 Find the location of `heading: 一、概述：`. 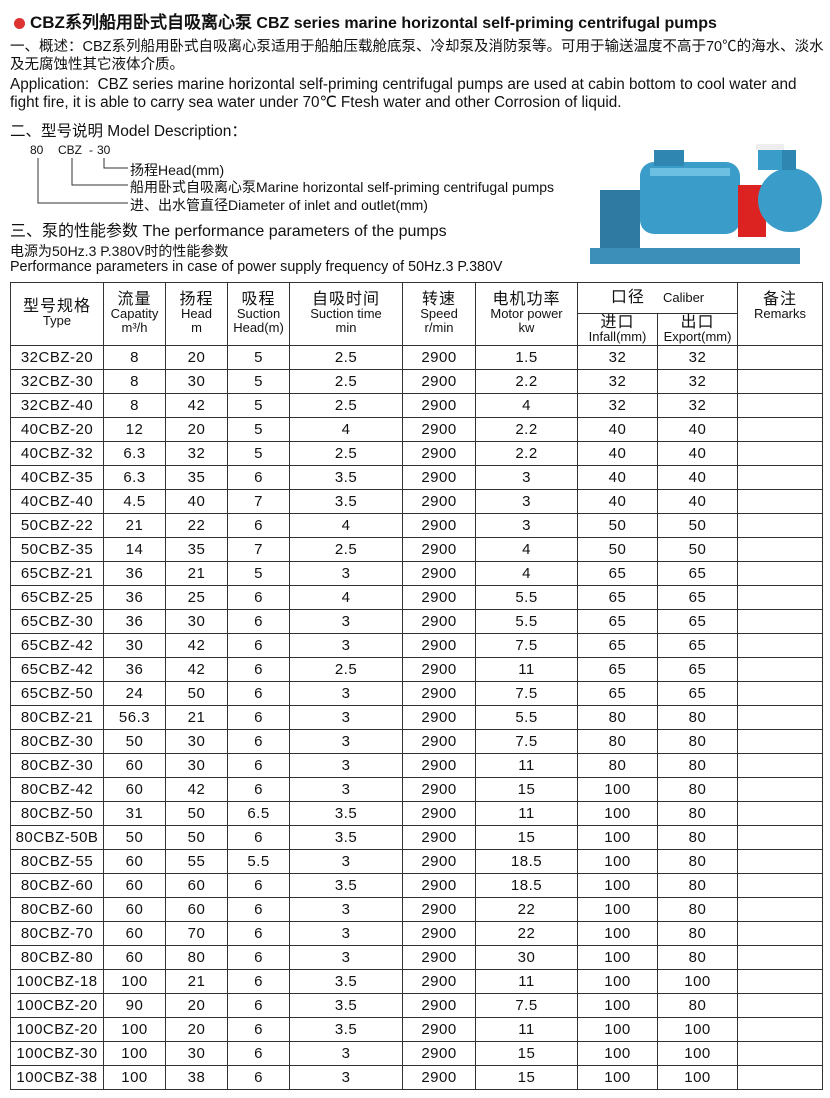

heading: 一、概述： is located at coordinates (46, 47).